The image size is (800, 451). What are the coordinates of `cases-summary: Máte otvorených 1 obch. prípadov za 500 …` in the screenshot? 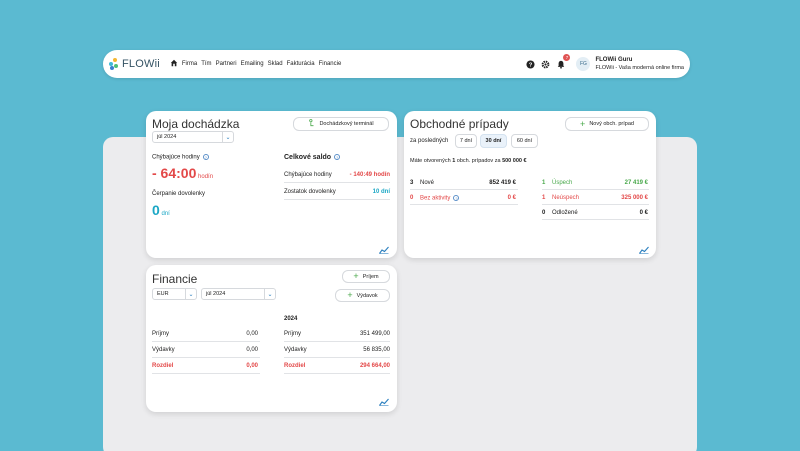 It's located at (468, 161).